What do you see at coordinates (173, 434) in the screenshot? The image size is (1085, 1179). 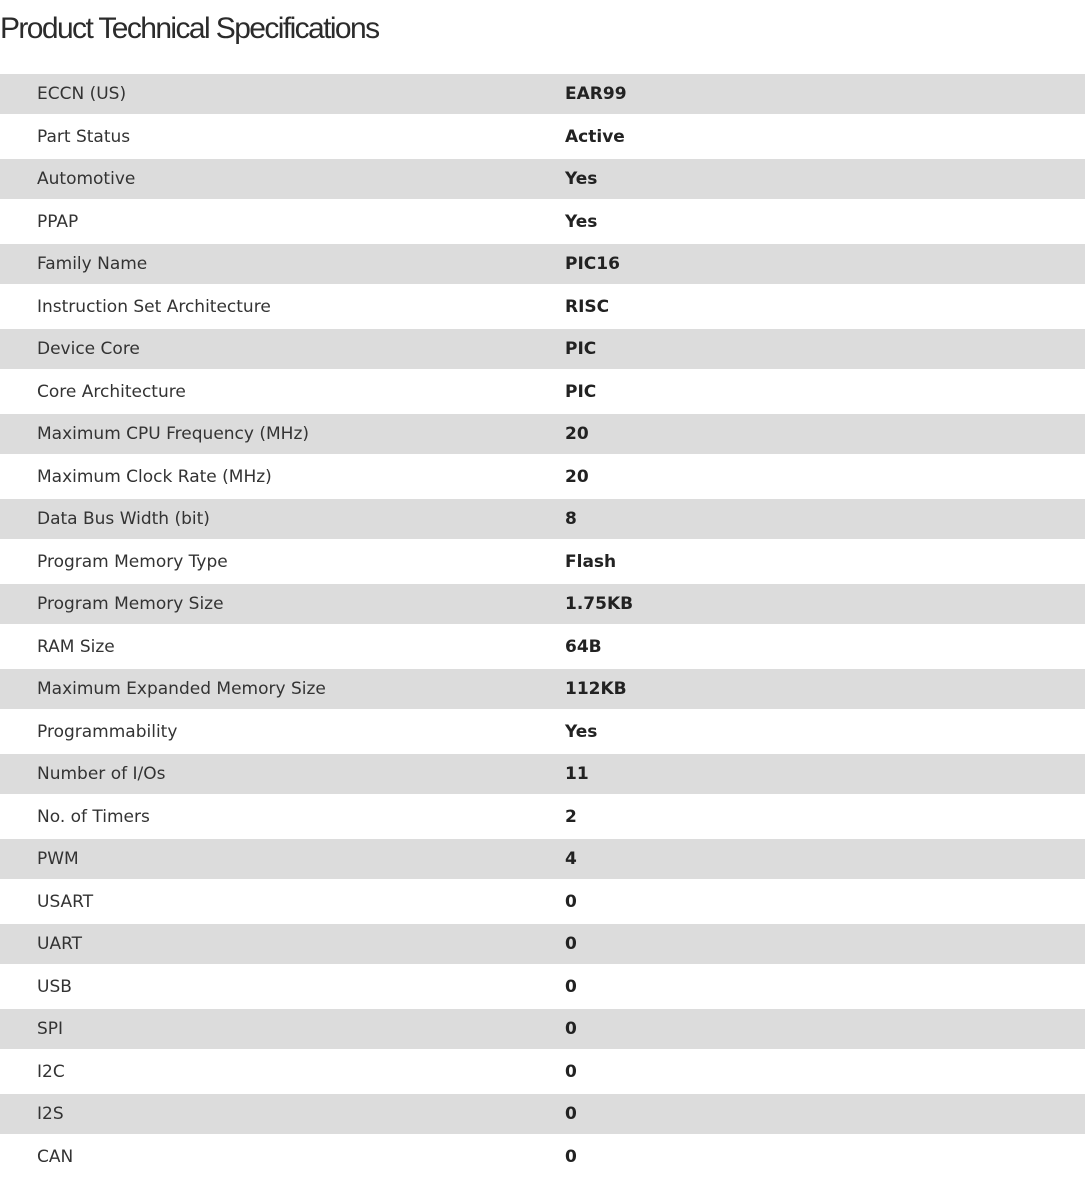 I see `spec-label: Maximum CPU Frequency (MHz)` at bounding box center [173, 434].